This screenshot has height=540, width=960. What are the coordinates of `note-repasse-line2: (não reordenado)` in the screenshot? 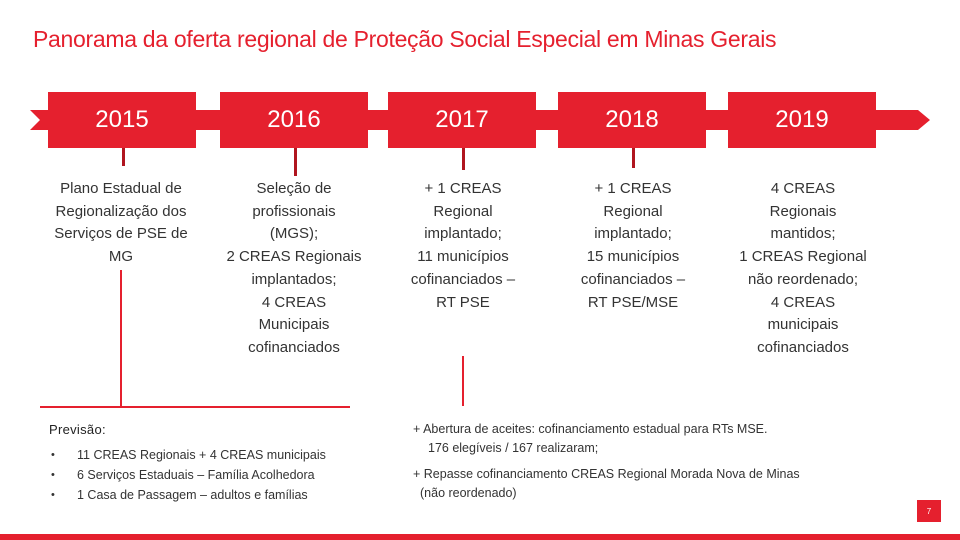 It's located at (468, 493).